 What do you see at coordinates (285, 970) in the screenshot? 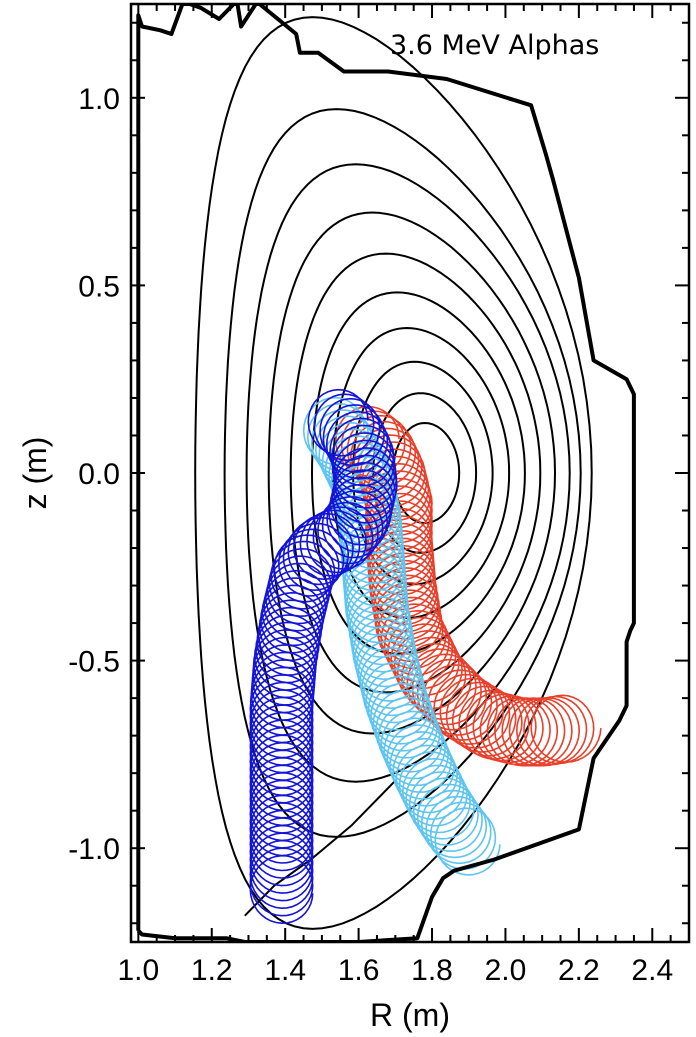
I see `x-tick-label: 1.4` at bounding box center [285, 970].